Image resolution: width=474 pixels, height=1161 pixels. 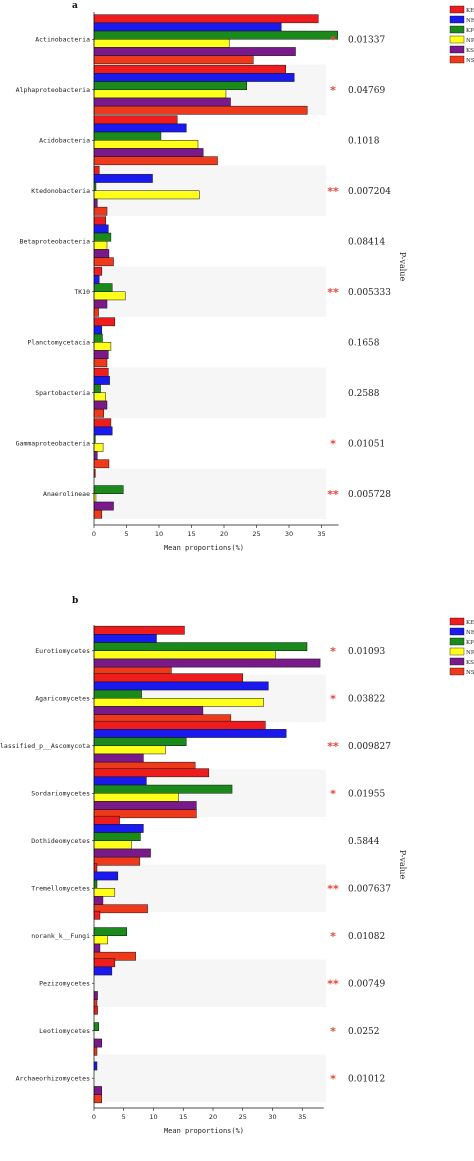 What do you see at coordinates (103, 431) in the screenshot?
I see `bar-NE-Gammaproteobacteria` at bounding box center [103, 431].